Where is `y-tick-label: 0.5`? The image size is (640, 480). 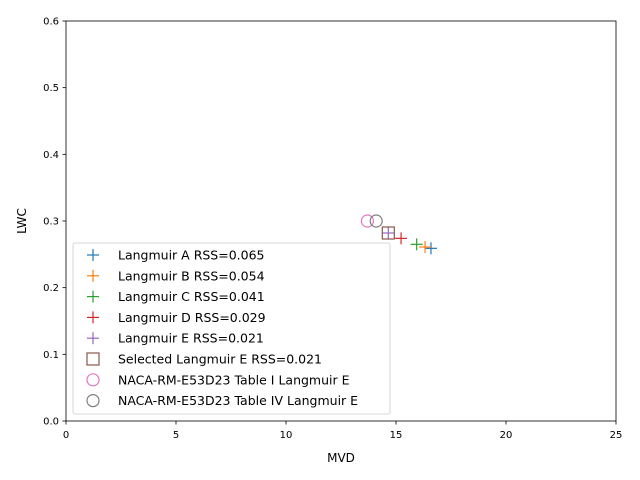
y-tick-label: 0.5 is located at coordinates (51, 88).